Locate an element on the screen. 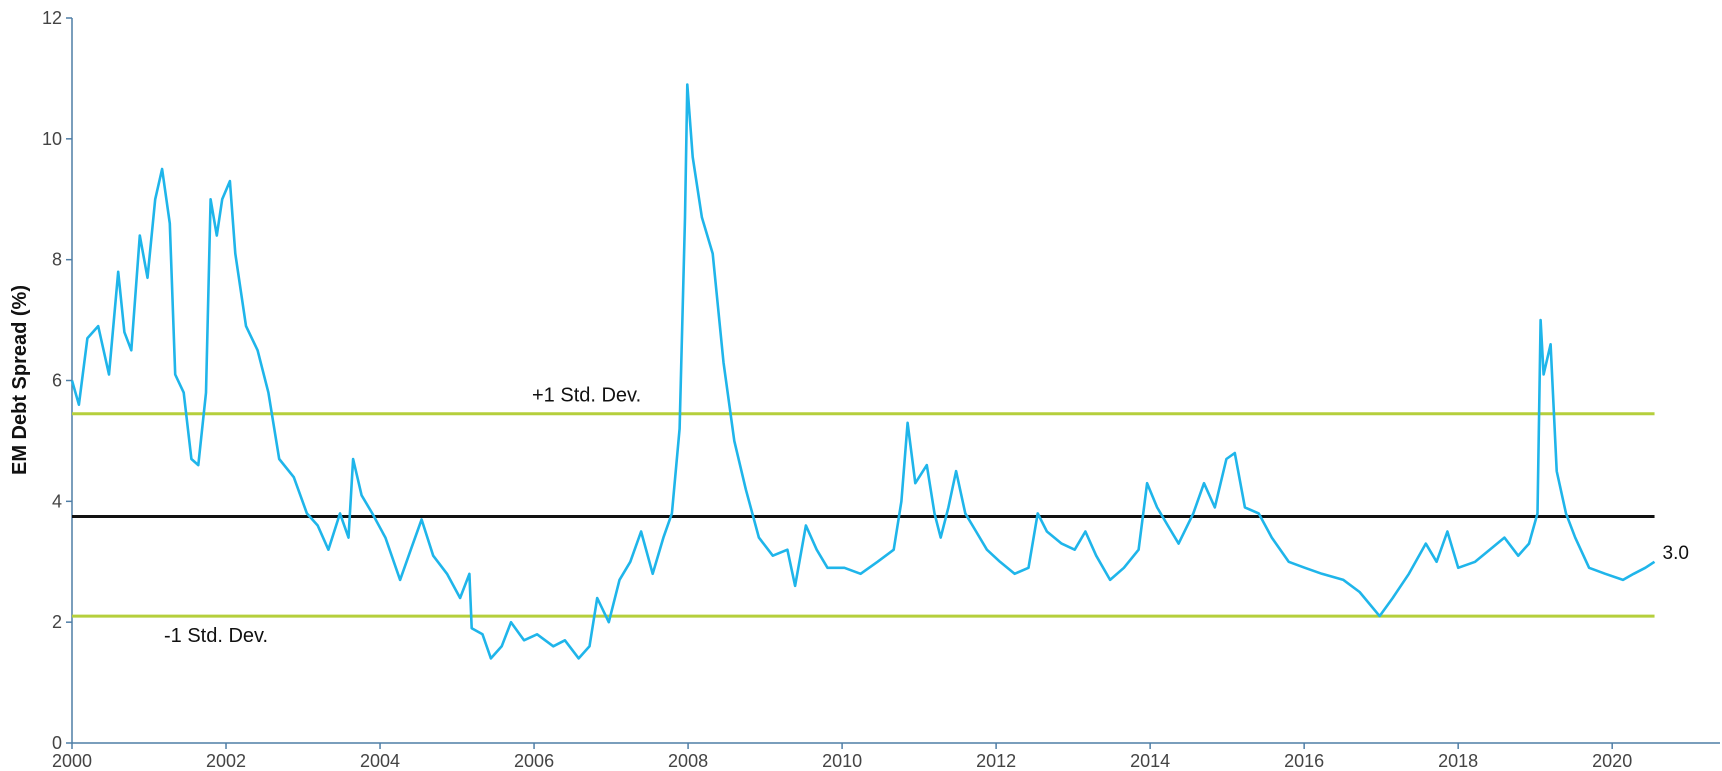 This screenshot has height=771, width=1722. y-tick-label: 8 is located at coordinates (57, 260).